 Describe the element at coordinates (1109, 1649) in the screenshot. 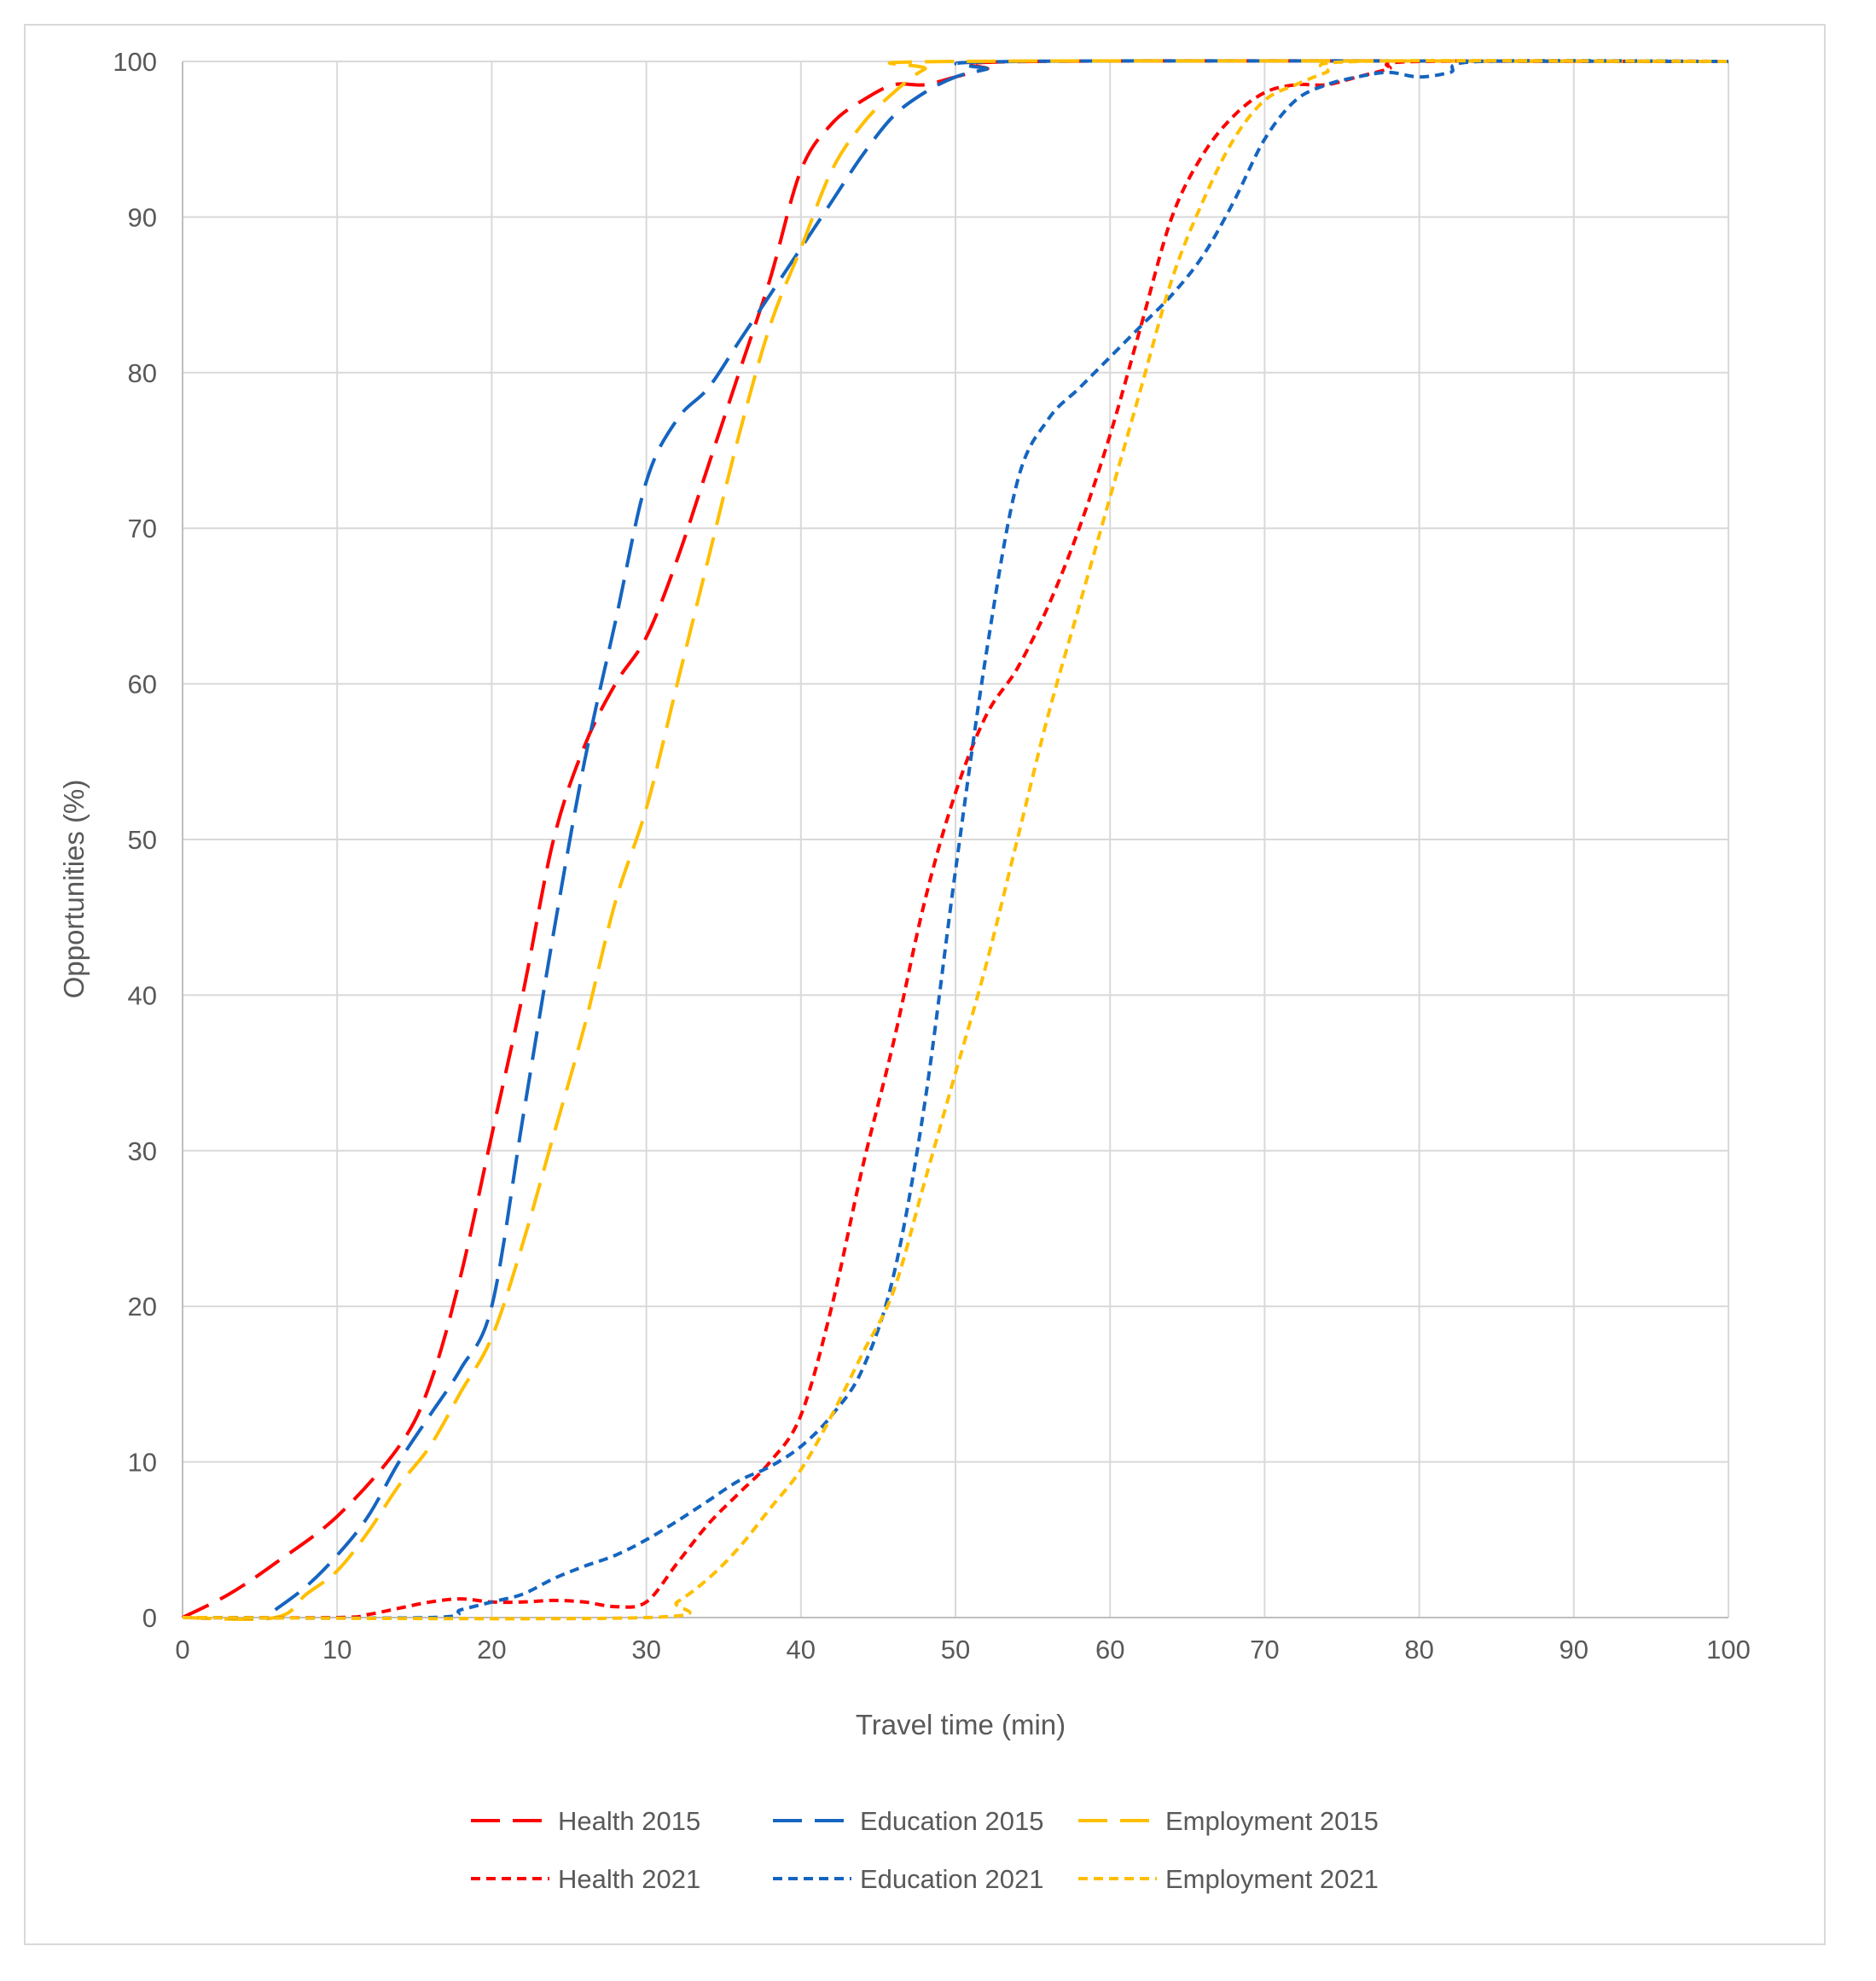

I see `x-tick-label: 60` at that location.